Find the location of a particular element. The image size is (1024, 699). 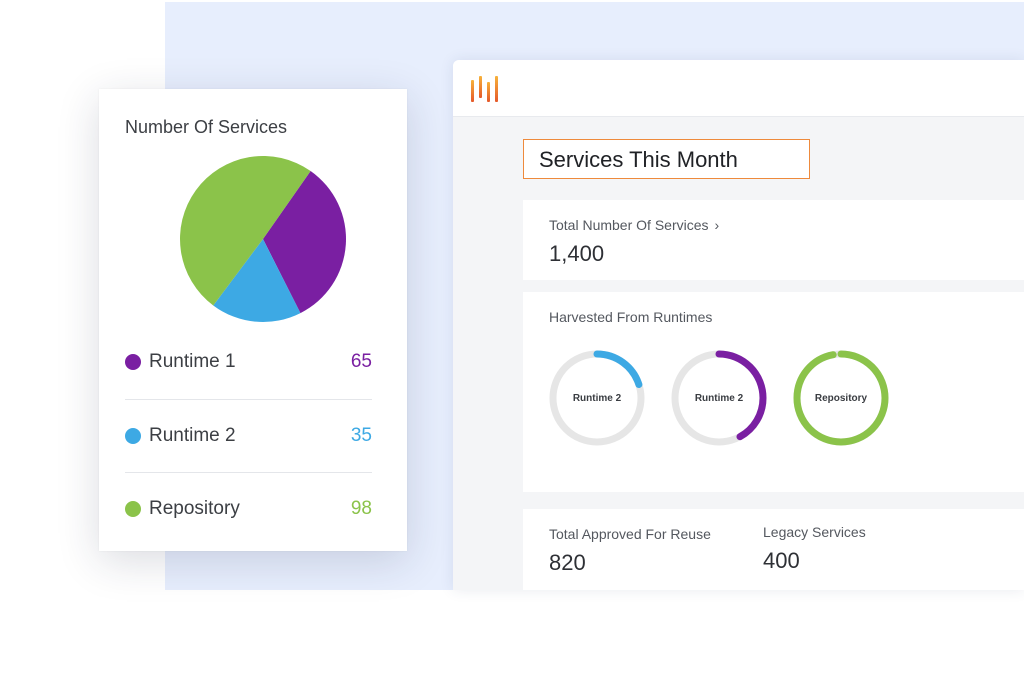

approved-label: Total Approved For Reuse is located at coordinates (630, 534).